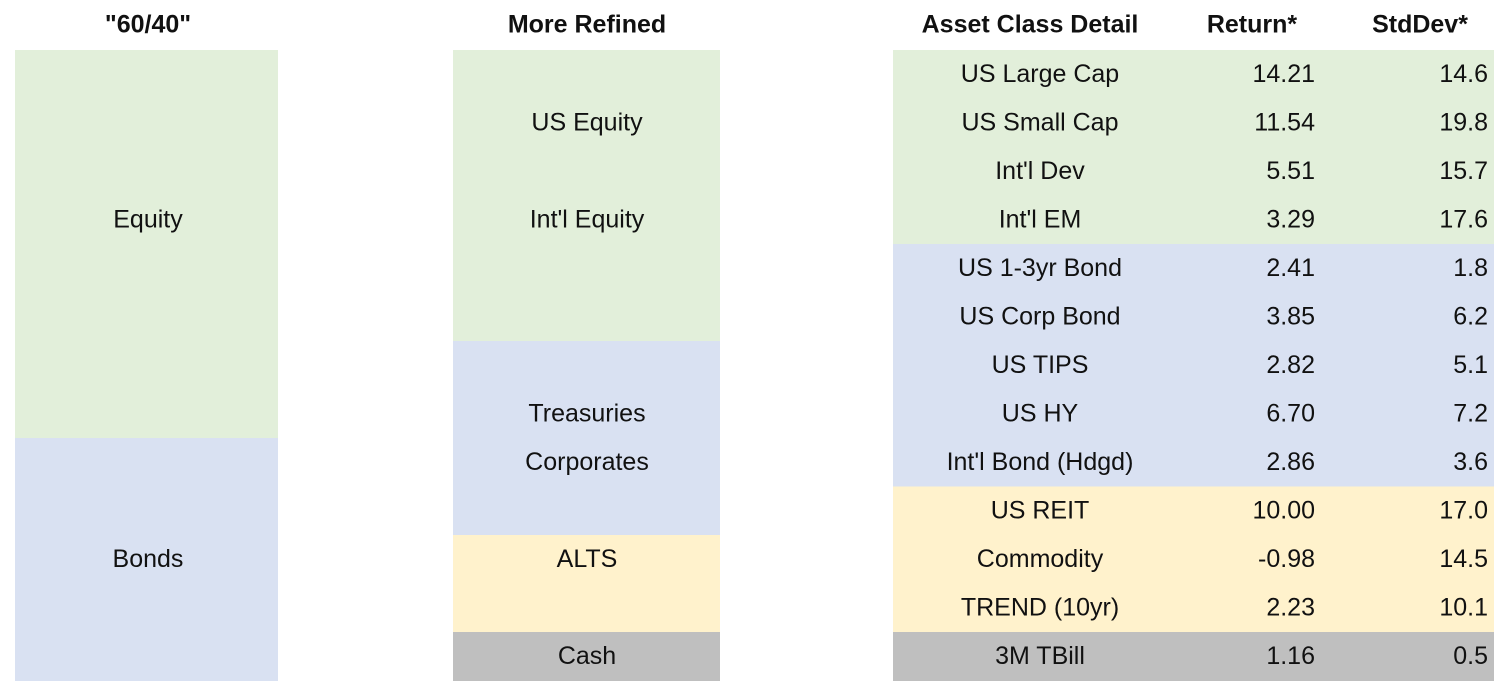  I want to click on cell-label: Int'l Equity, so click(587, 219).